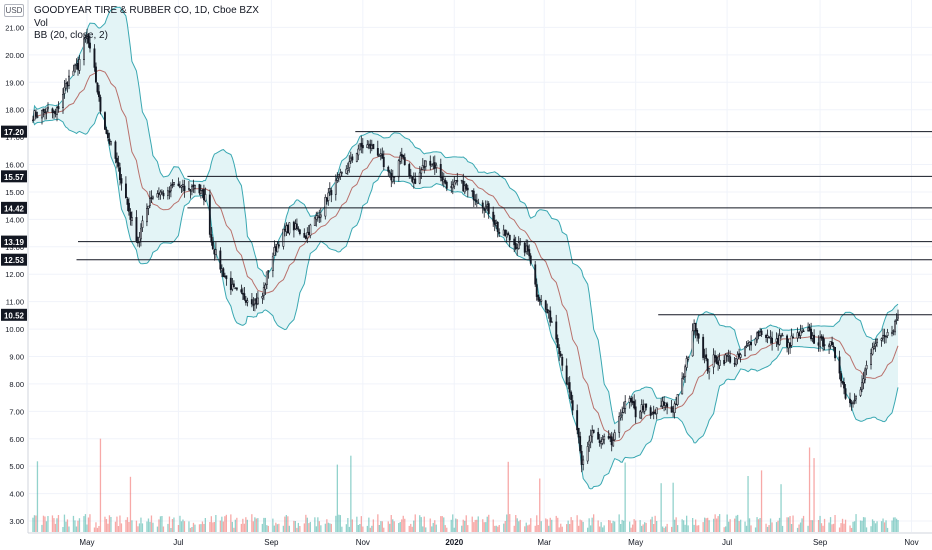 This screenshot has width=932, height=550. What do you see at coordinates (14, 219) in the screenshot?
I see `y-tick-label: 14.00` at bounding box center [14, 219].